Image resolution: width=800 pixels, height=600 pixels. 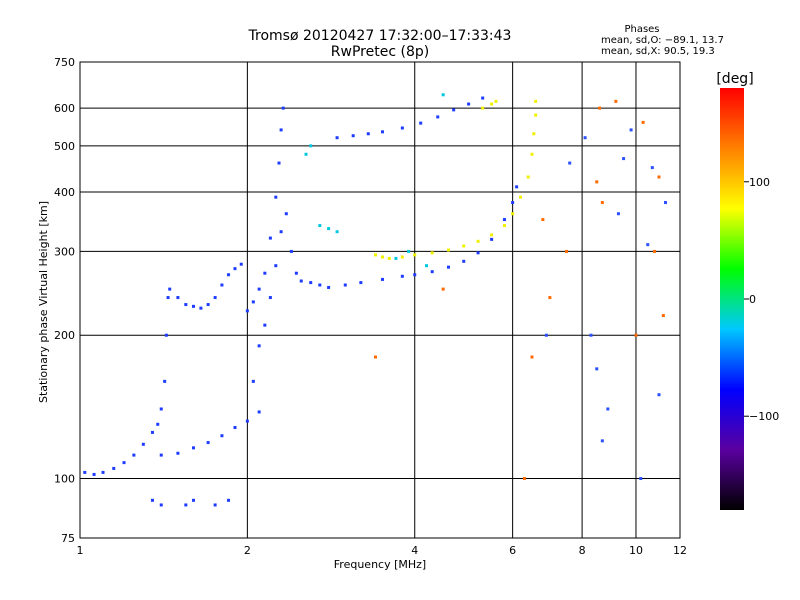 I want to click on x-tick-label: 8, so click(x=582, y=550).